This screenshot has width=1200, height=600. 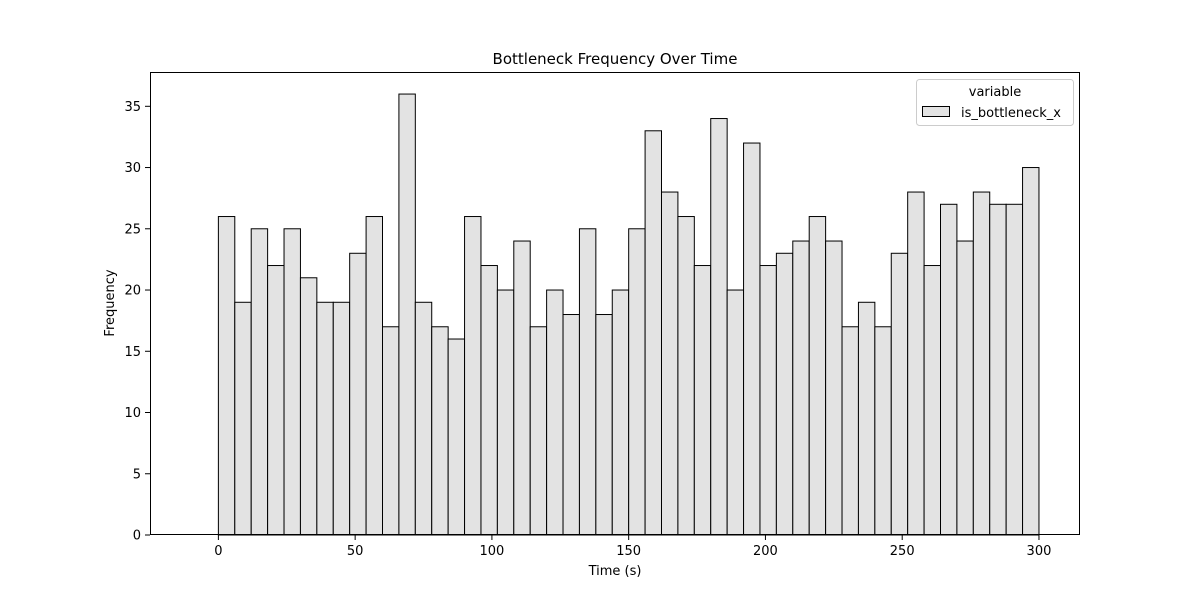 I want to click on y-tick-label: 0, so click(x=137, y=536).